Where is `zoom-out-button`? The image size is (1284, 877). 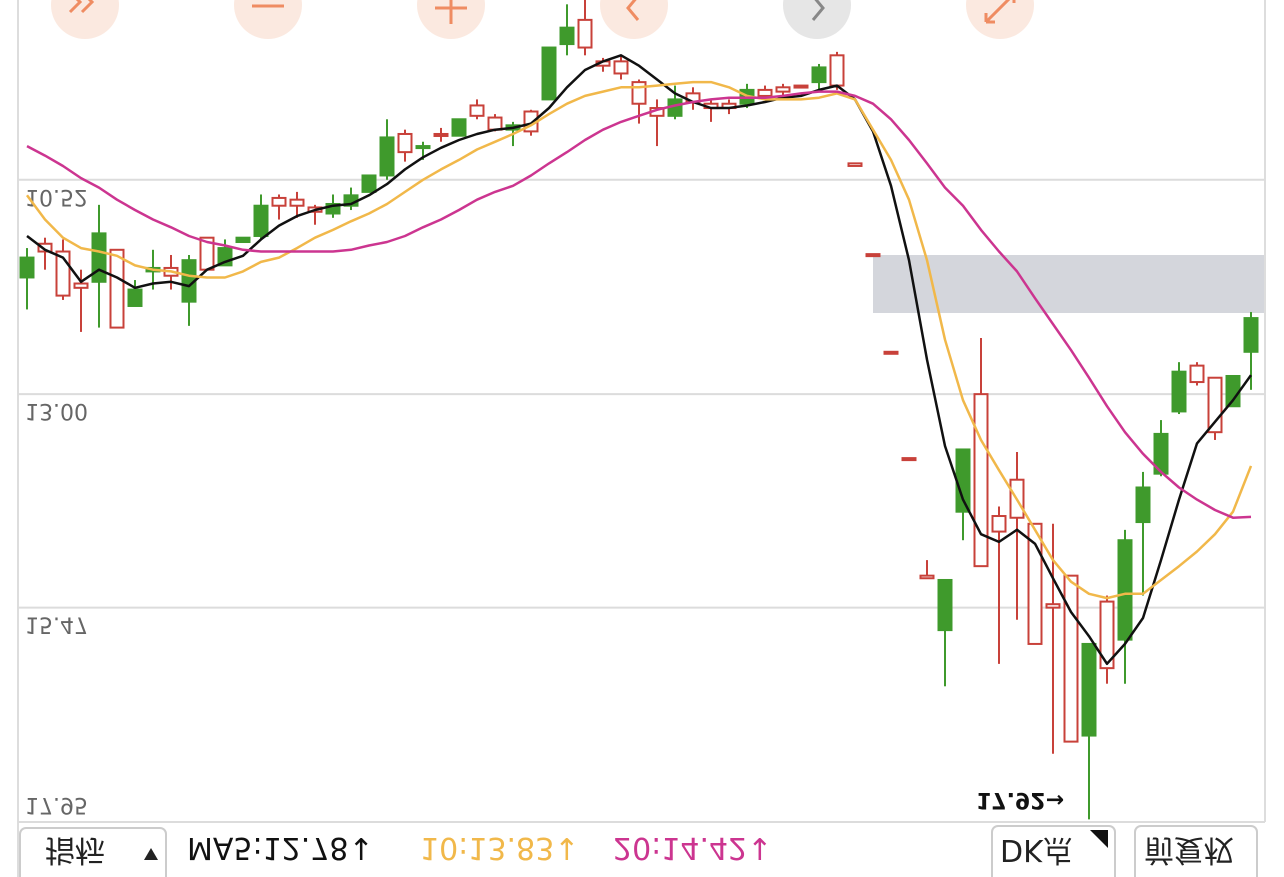
zoom-out-button is located at coordinates (268, 19).